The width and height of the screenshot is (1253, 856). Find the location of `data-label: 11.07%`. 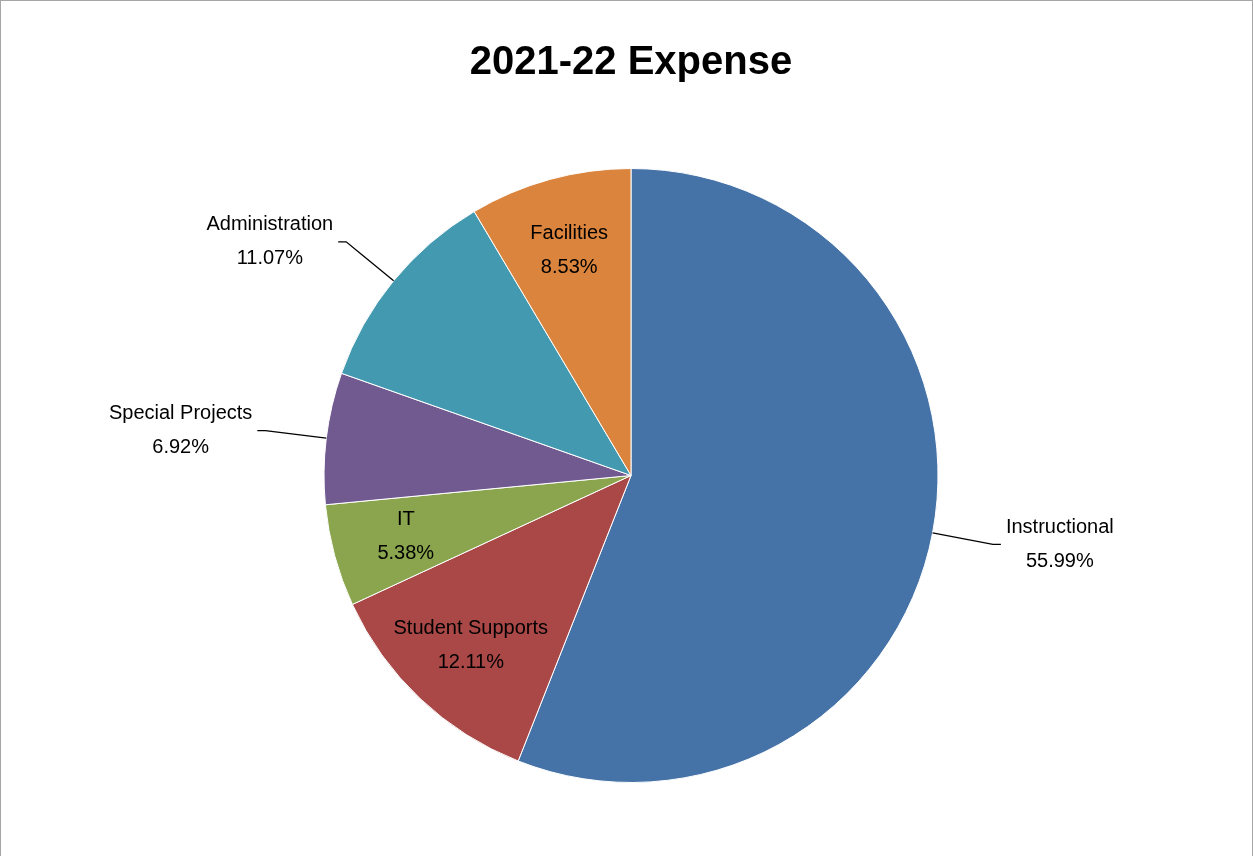

data-label: 11.07% is located at coordinates (270, 257).